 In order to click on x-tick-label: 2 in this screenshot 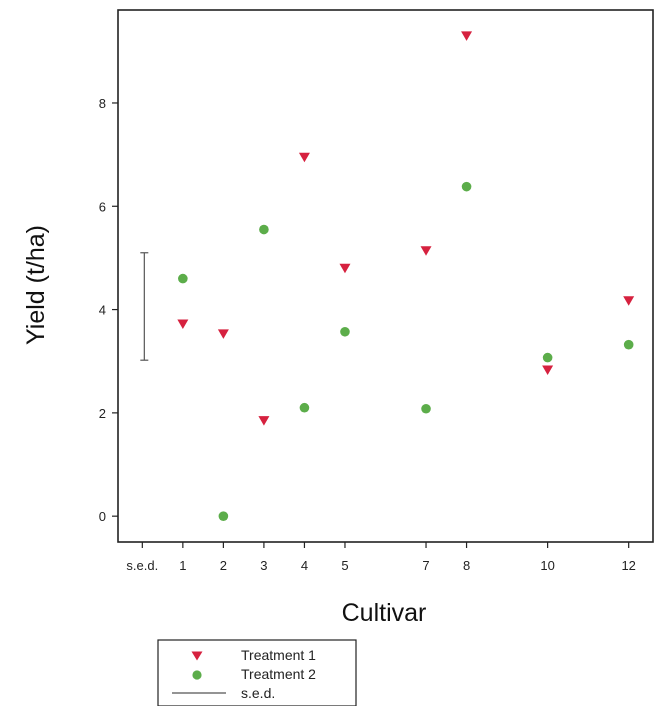, I will do `click(223, 565)`.